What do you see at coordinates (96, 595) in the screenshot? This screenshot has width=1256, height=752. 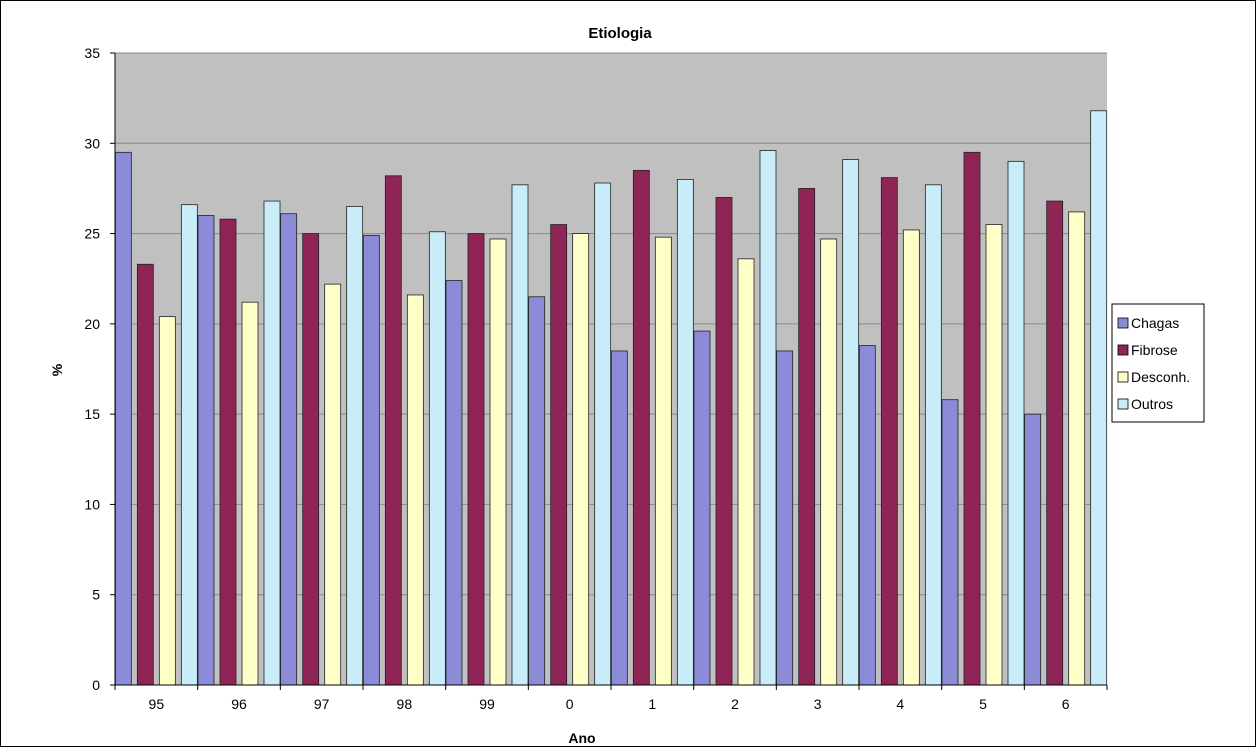 I see `y-tick-label: 5` at bounding box center [96, 595].